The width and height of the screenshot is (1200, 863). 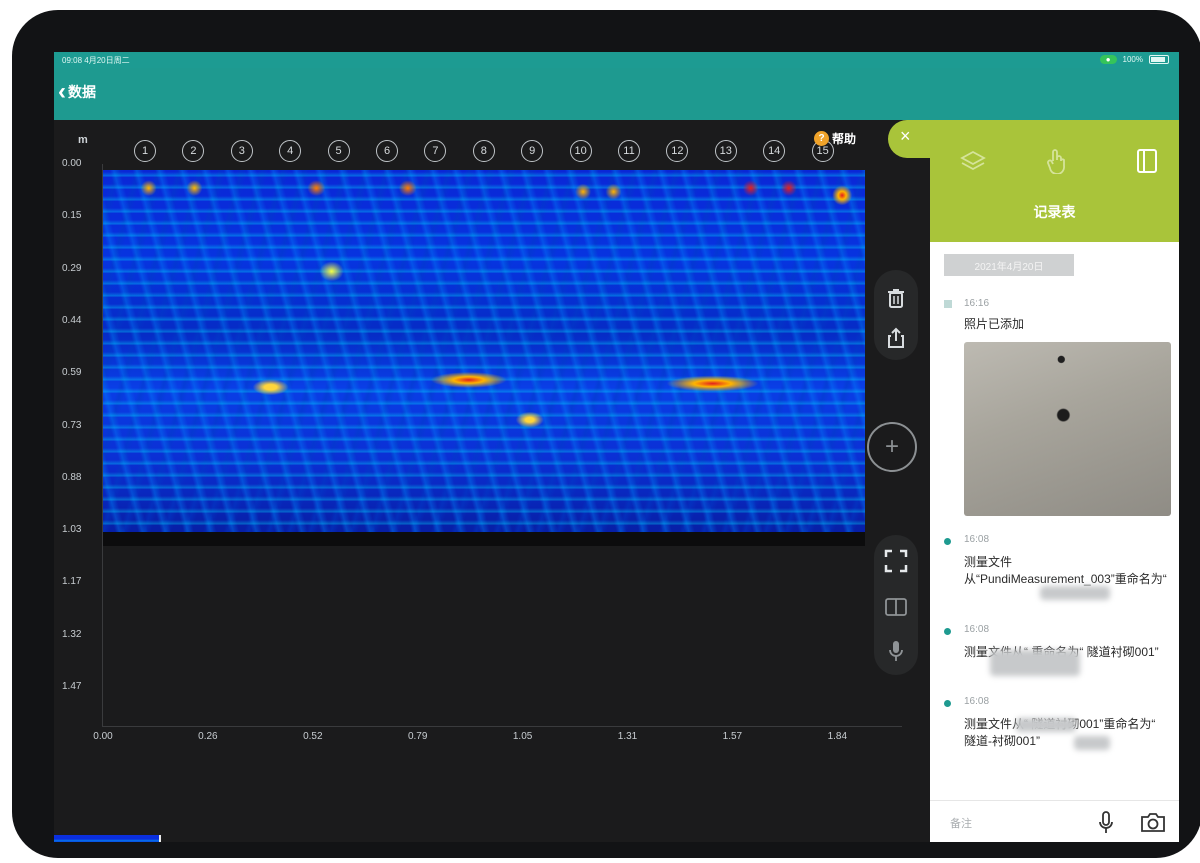 I want to click on distance-tick-label: 1.57, so click(x=732, y=736).